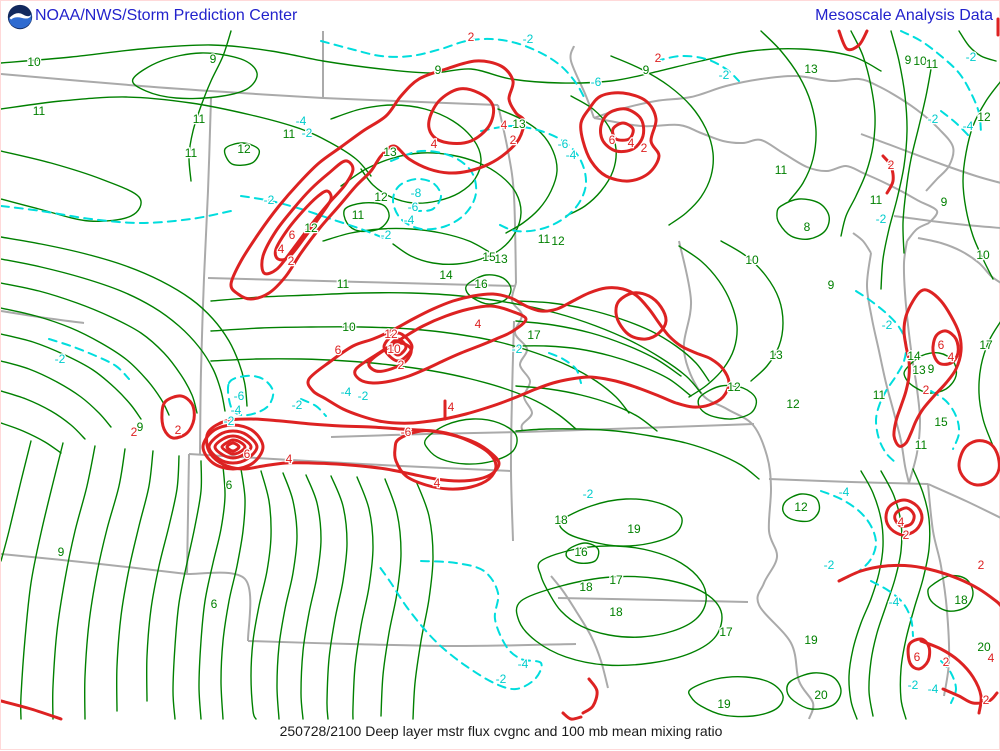 The height and width of the screenshot is (751, 1000). What do you see at coordinates (489, 257) in the screenshot?
I see `contour-label: 15` at bounding box center [489, 257].